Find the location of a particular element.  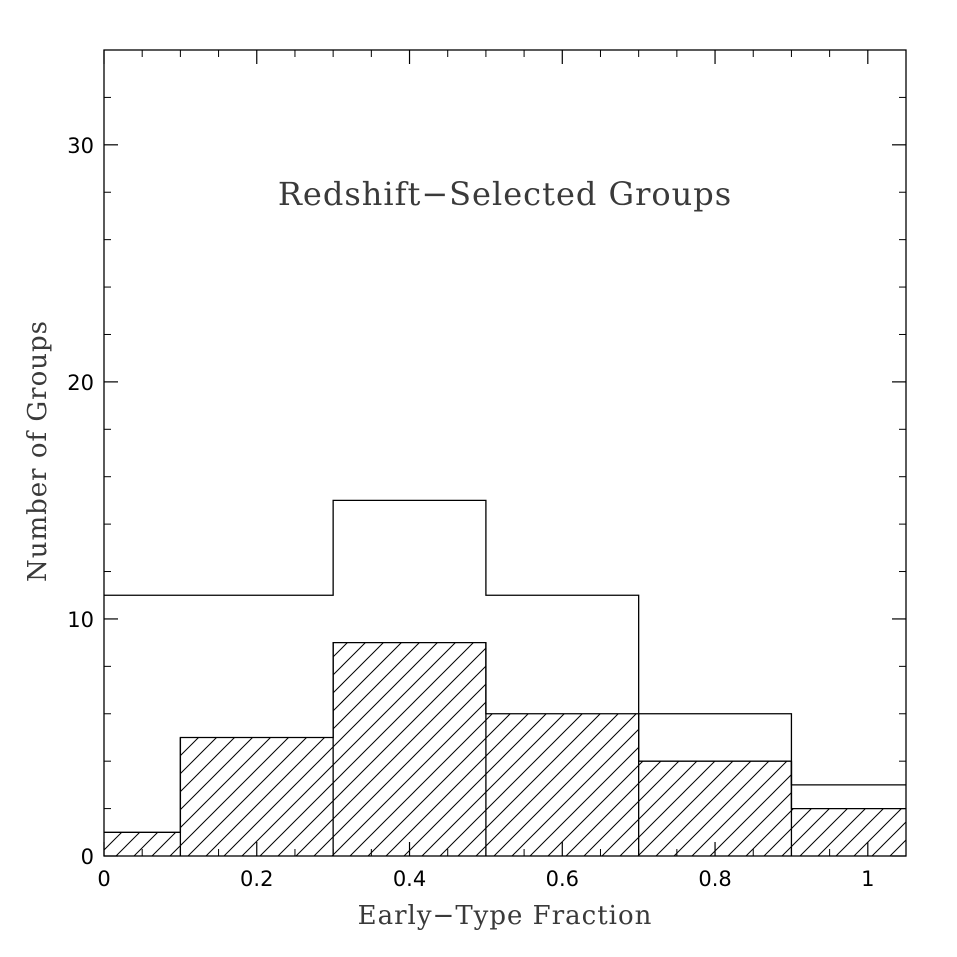

chart-annotation: Redshift−Selected Groups is located at coordinates (505, 194).